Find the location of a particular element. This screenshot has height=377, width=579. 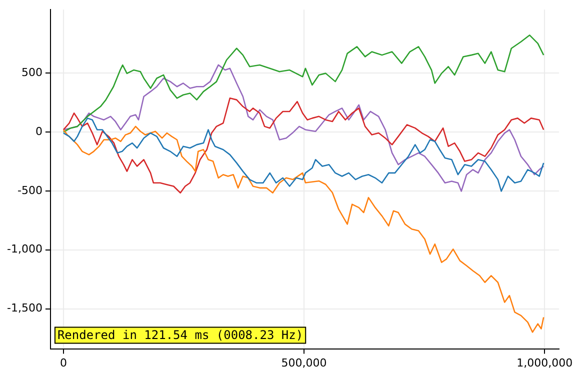

x-tick-label: 500,000 is located at coordinates (304, 363).